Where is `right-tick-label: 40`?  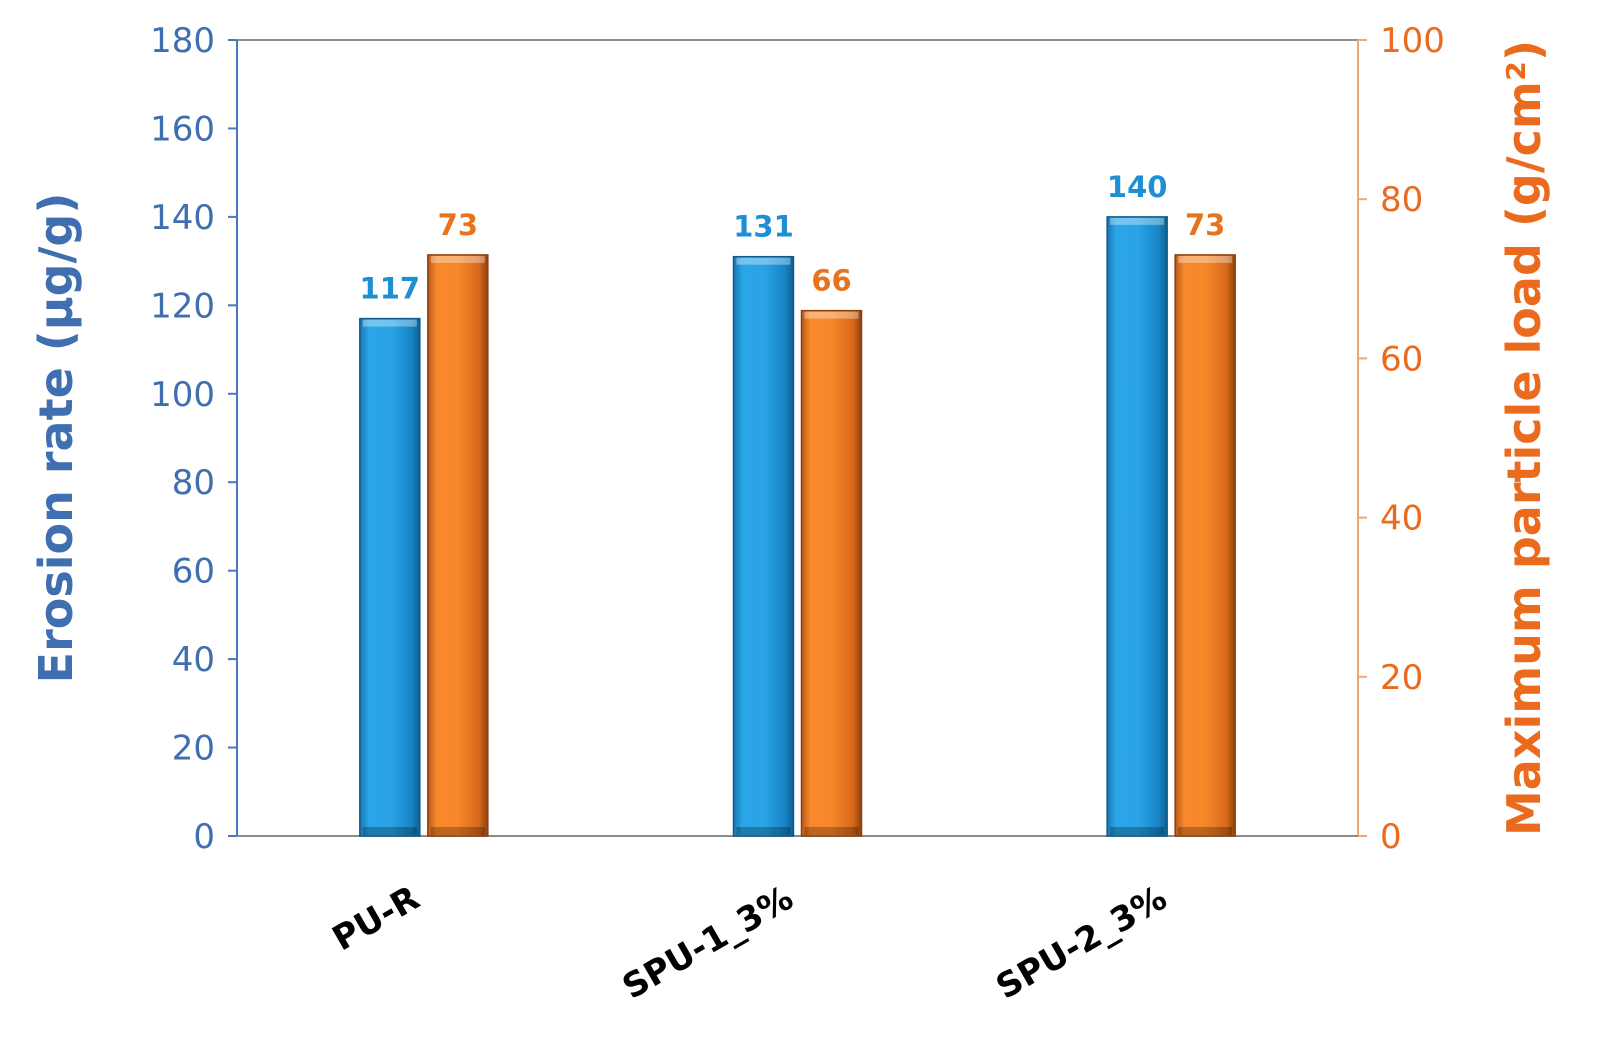
right-tick-label: 40 is located at coordinates (1401, 519).